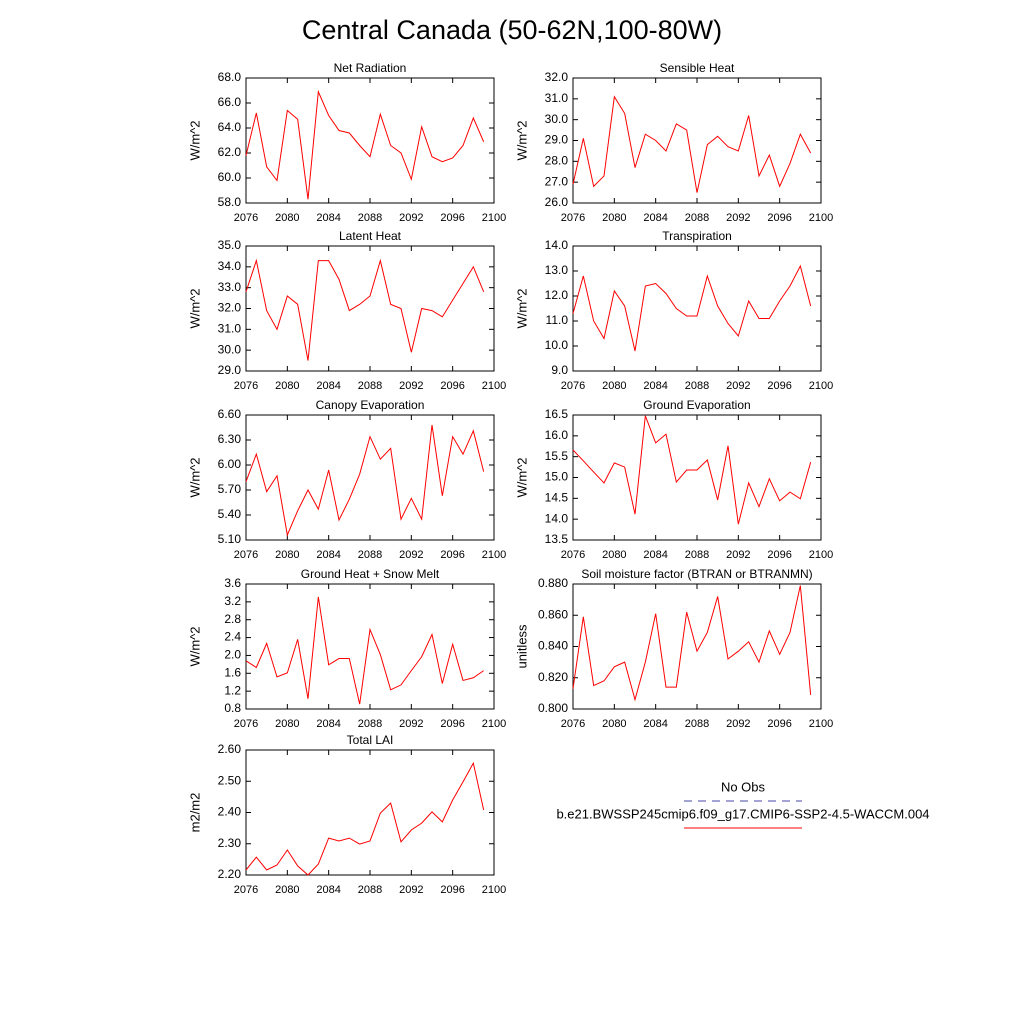  I want to click on y-tick-label: 2.40, so click(230, 812).